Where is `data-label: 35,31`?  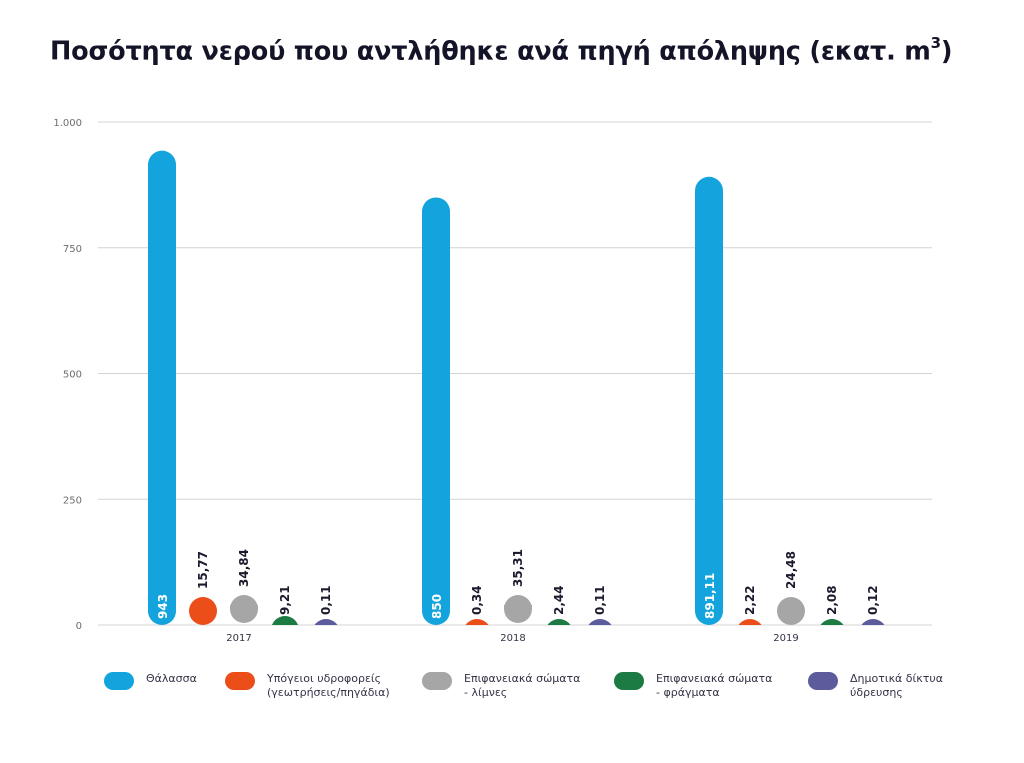
data-label: 35,31 is located at coordinates (518, 568).